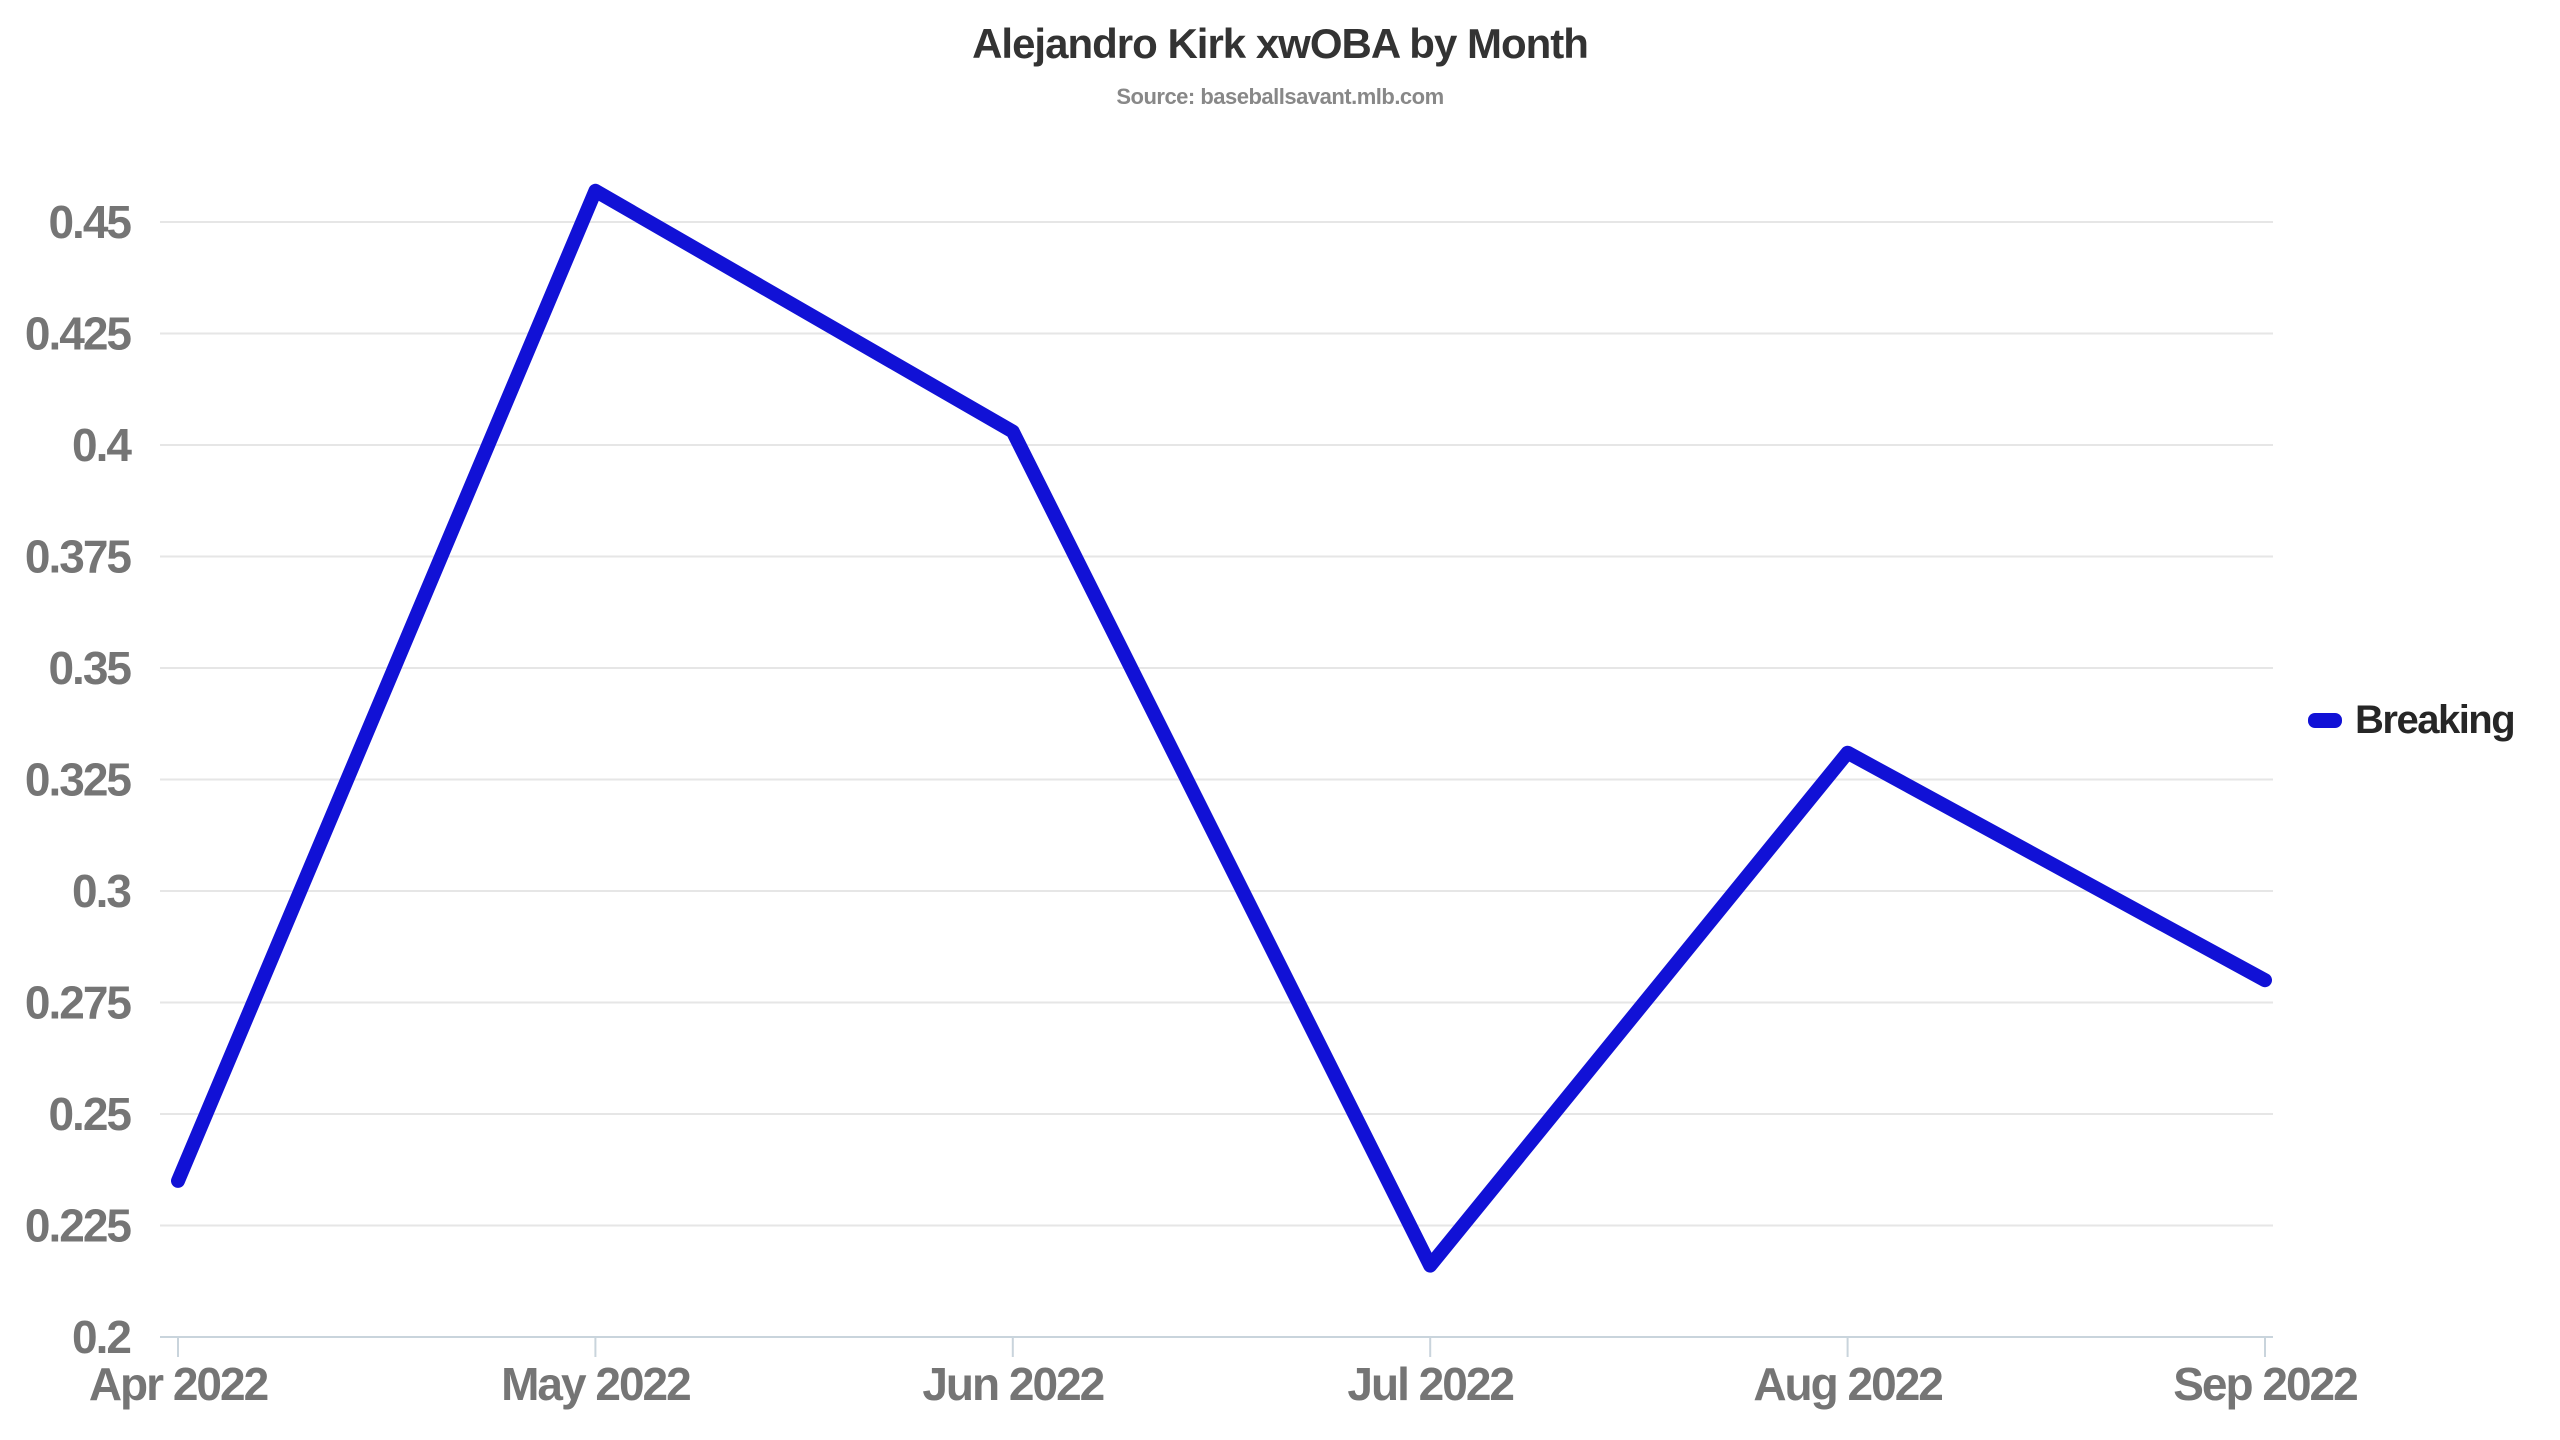  What do you see at coordinates (595, 1384) in the screenshot?
I see `x-axis-tick-label: May 2022` at bounding box center [595, 1384].